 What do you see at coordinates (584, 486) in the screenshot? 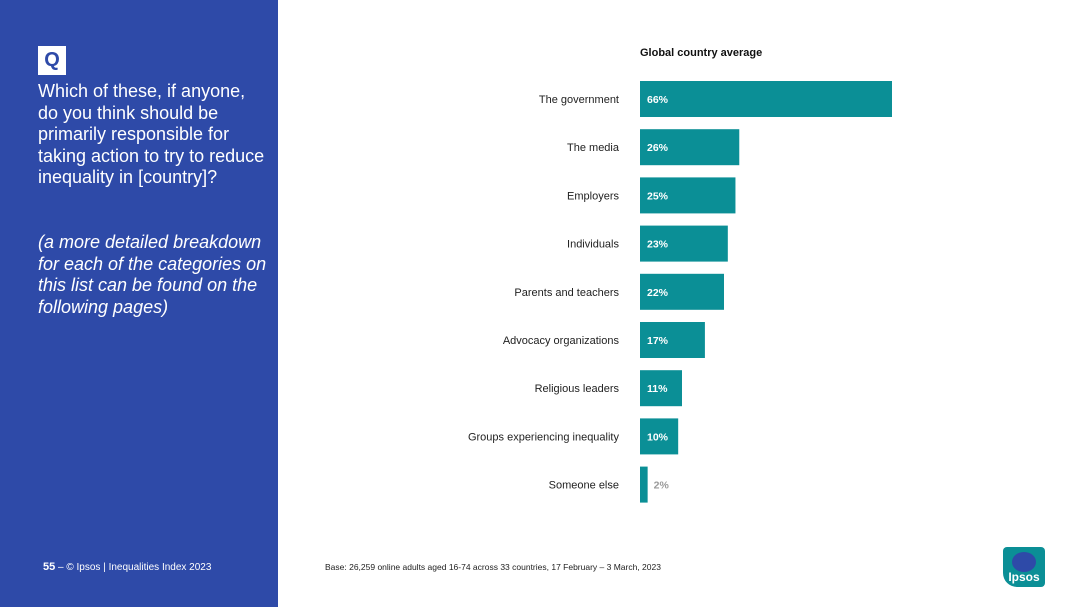
I see `category-label: Someone else` at bounding box center [584, 486].